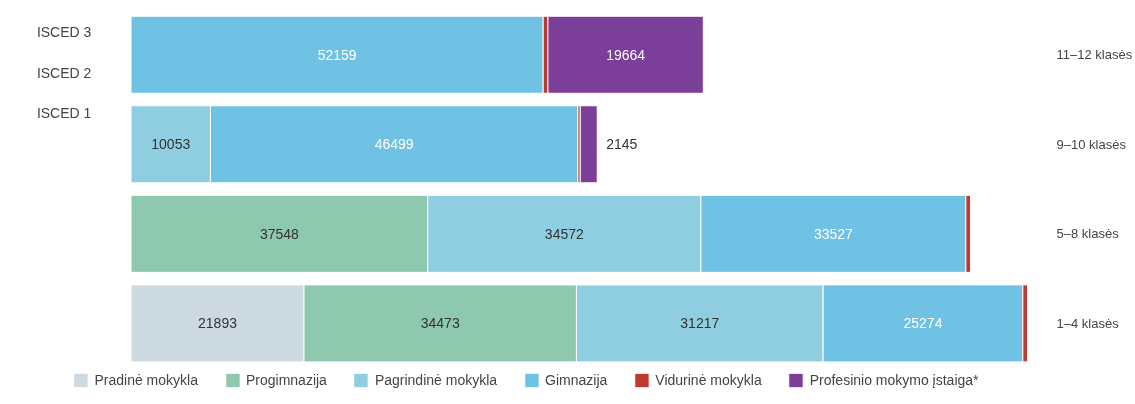 This screenshot has width=1135, height=404. I want to click on y-tick-label: 1–4 klasės, so click(1088, 323).